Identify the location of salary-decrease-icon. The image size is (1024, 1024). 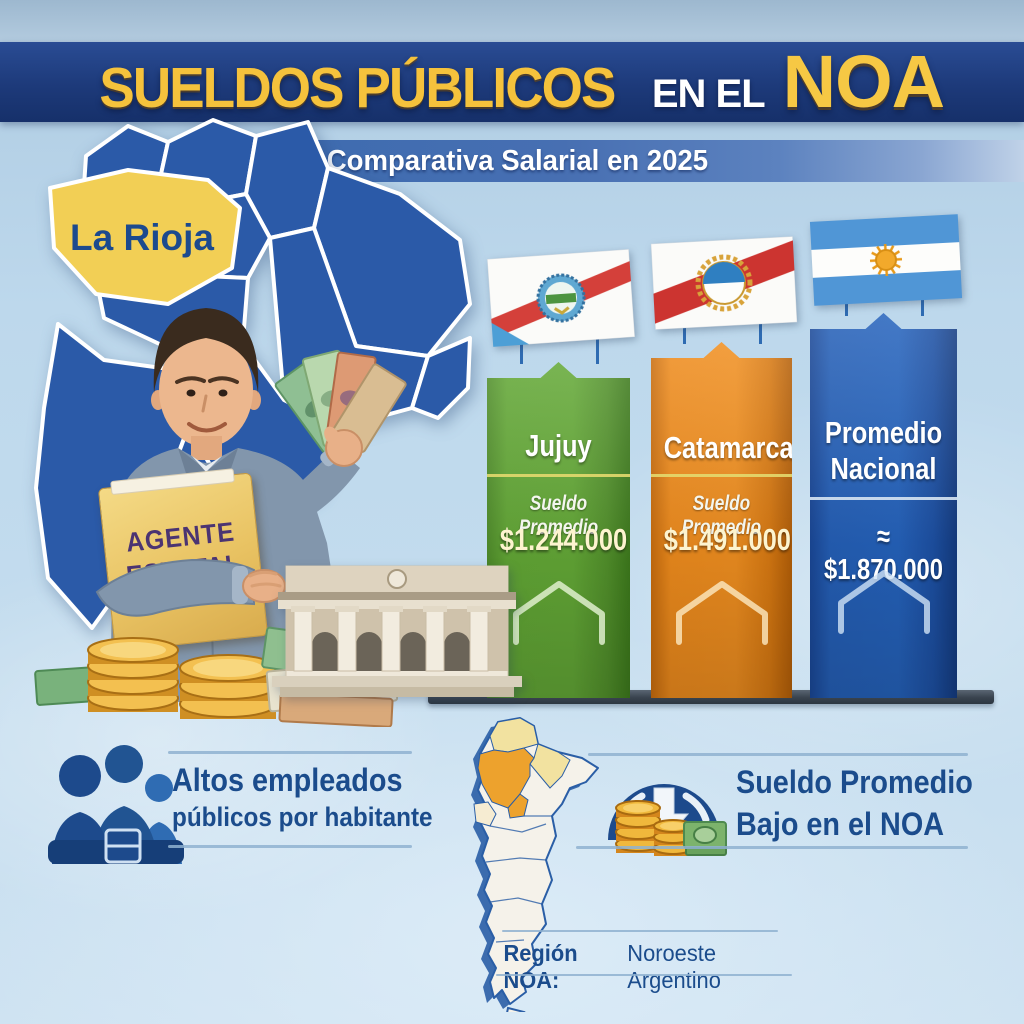
(667, 820).